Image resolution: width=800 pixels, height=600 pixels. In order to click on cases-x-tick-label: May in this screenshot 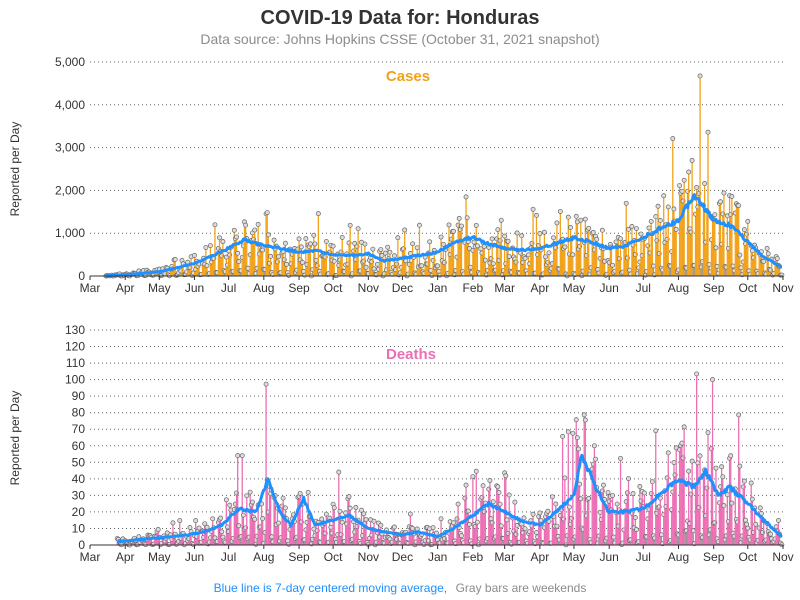, I will do `click(159, 288)`.